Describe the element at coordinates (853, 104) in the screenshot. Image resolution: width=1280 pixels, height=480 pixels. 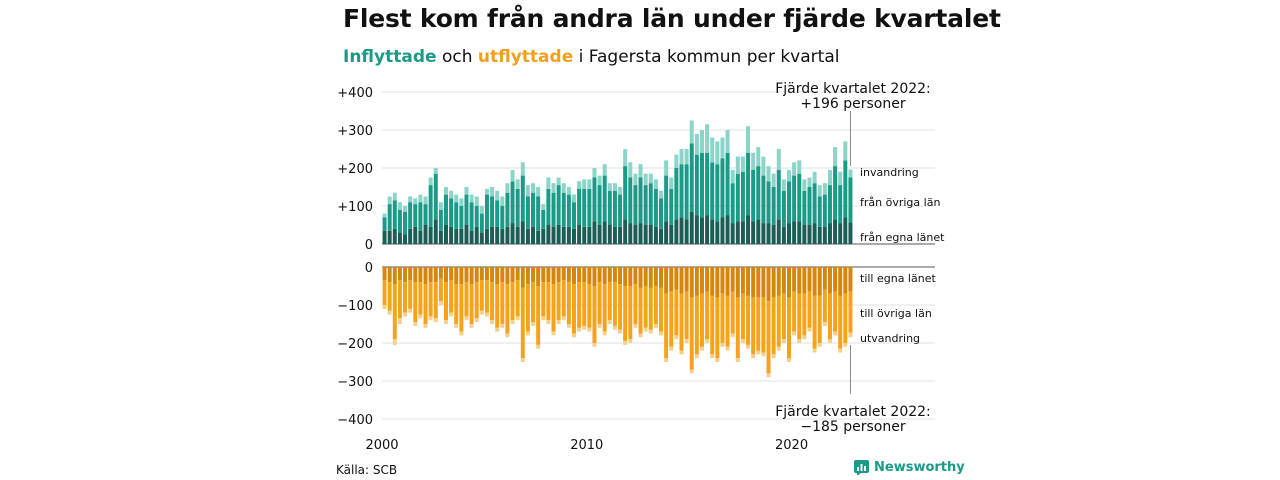
I see `annotation-inflow-line2: +196 personer` at that location.